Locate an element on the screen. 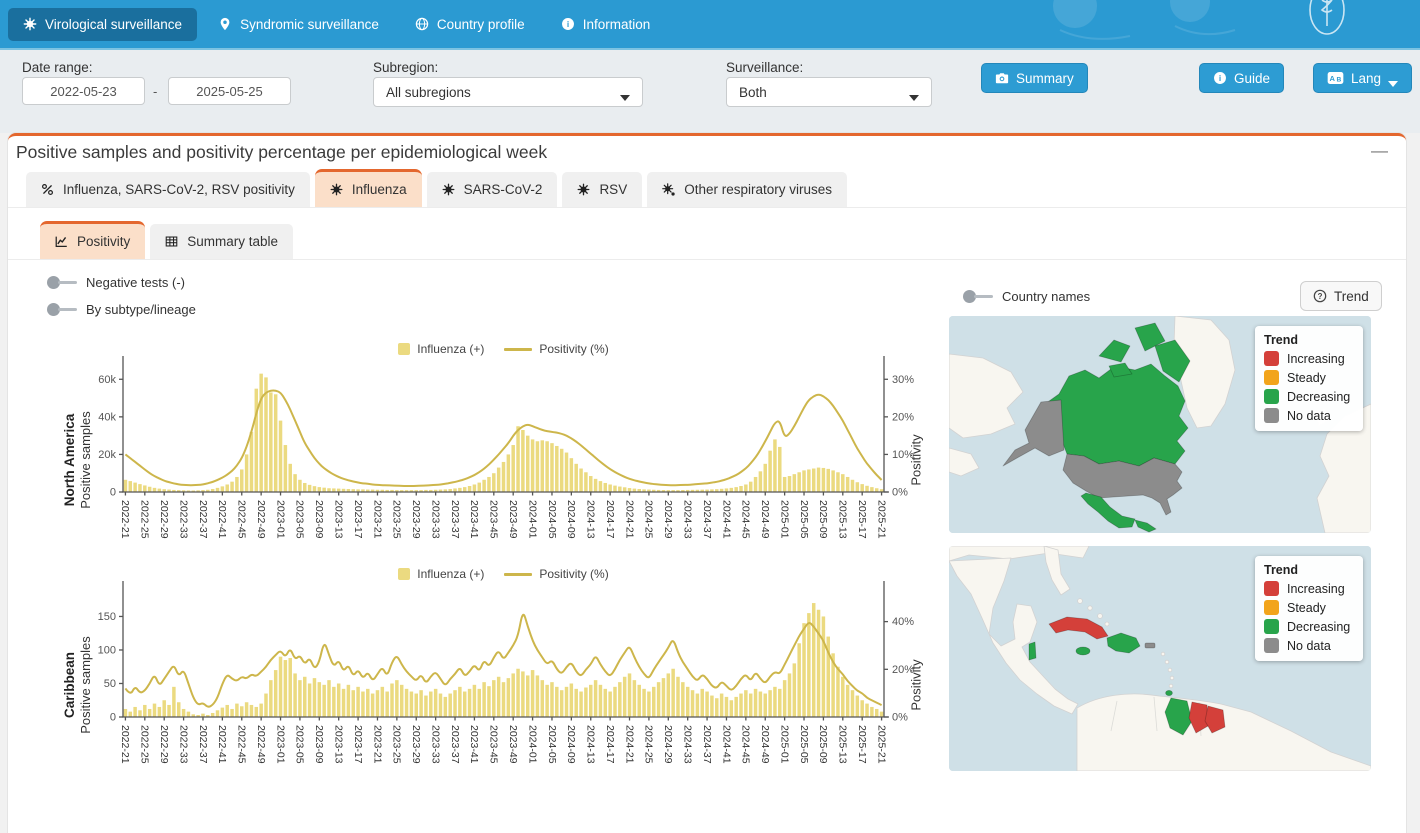 Image resolution: width=1420 pixels, height=833 pixels. toggle-country-names-label: Country names is located at coordinates (1046, 296).